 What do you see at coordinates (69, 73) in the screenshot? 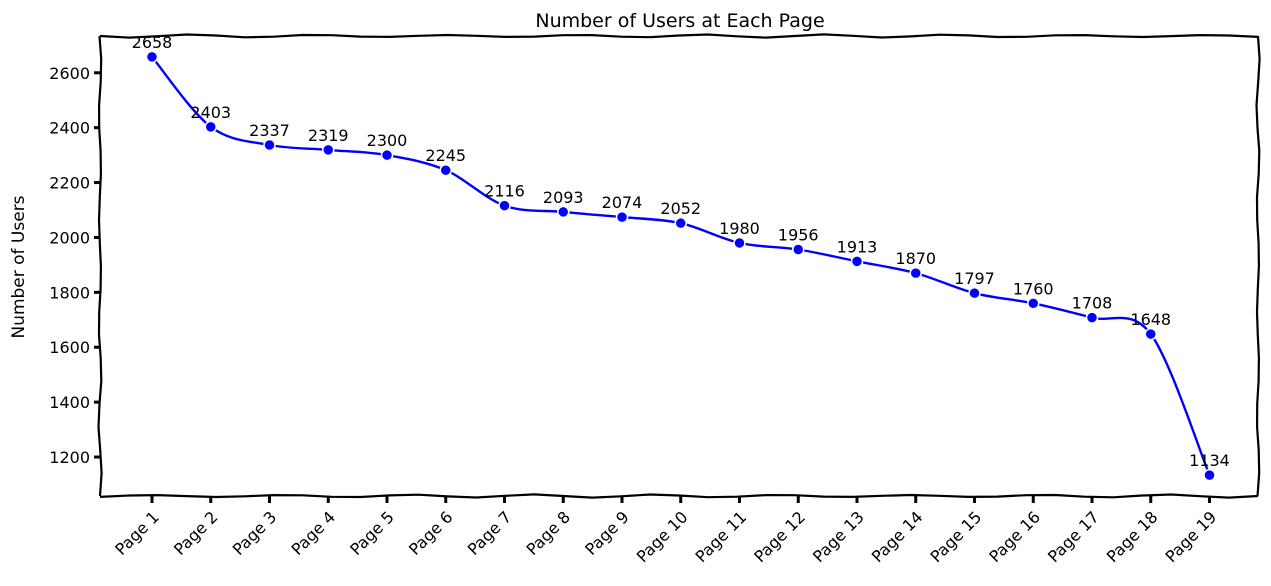
I see `y-tick-label: 2600` at bounding box center [69, 73].